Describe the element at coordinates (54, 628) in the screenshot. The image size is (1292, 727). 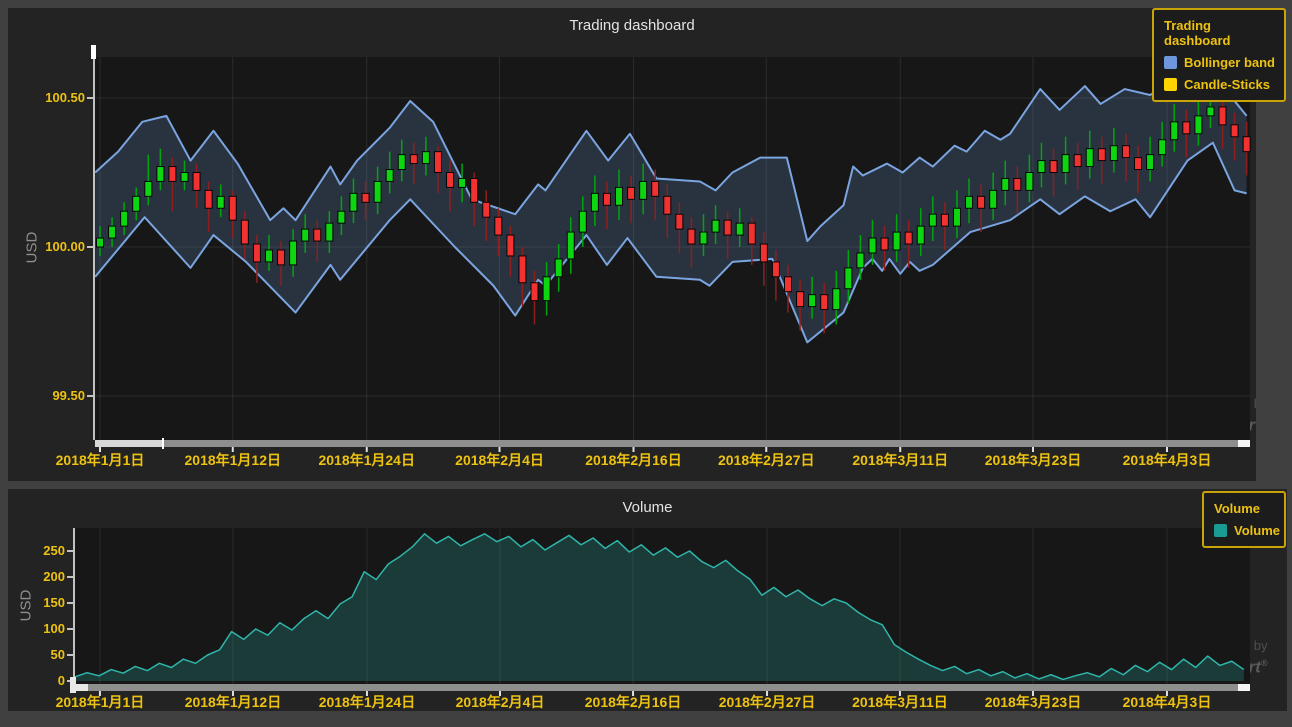
I see `y-tick-label: 100` at that location.